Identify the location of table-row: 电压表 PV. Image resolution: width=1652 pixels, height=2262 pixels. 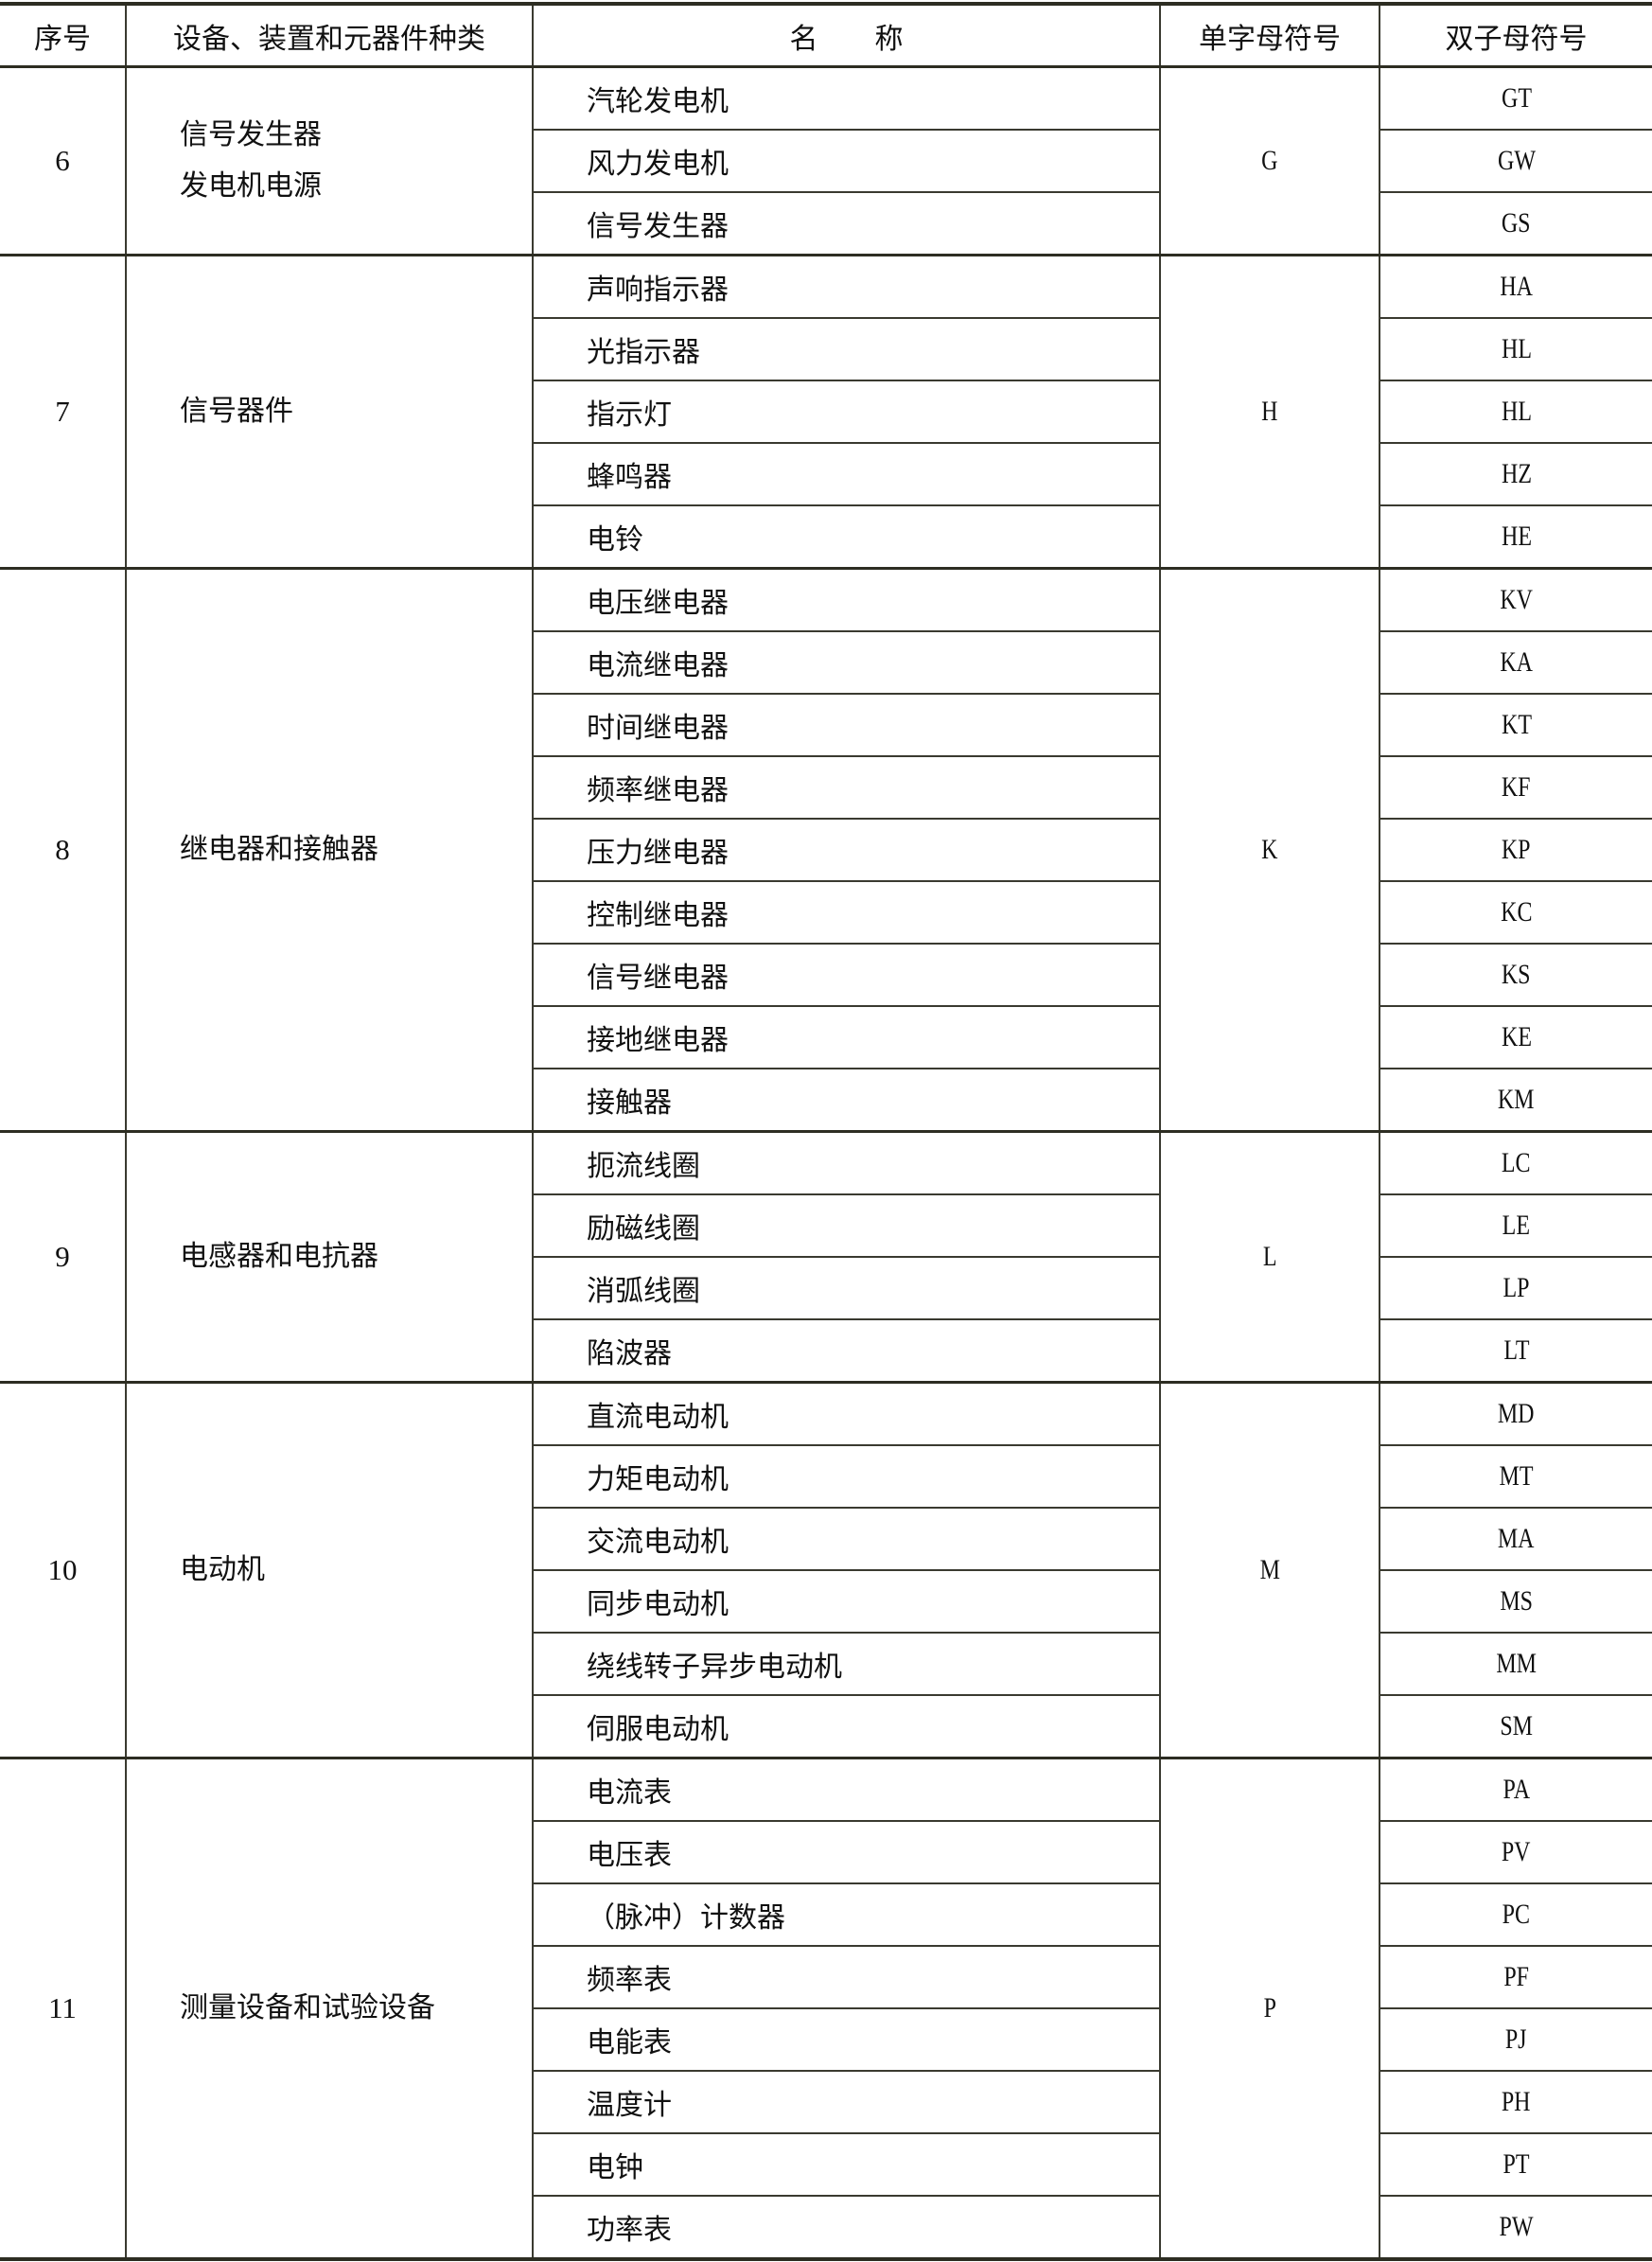
(826, 1852).